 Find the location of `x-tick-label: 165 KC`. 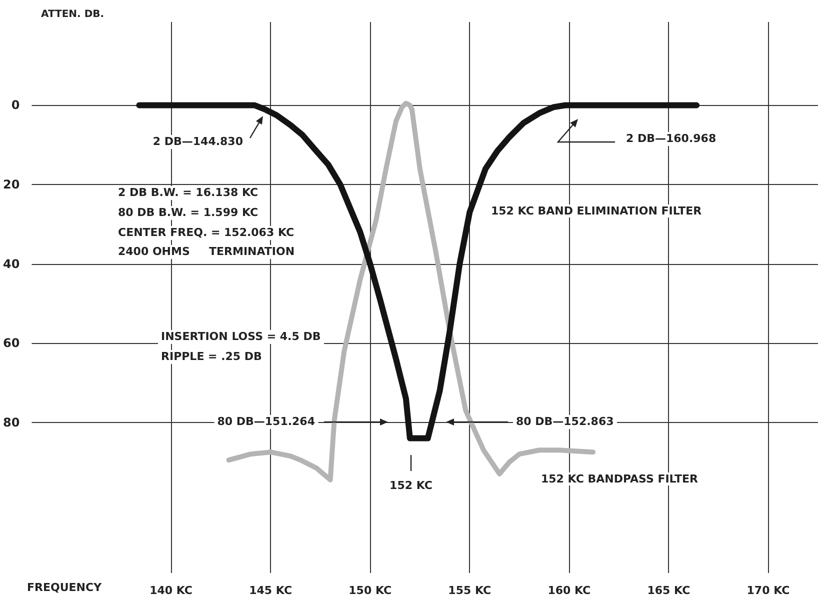

x-tick-label: 165 KC is located at coordinates (668, 590).